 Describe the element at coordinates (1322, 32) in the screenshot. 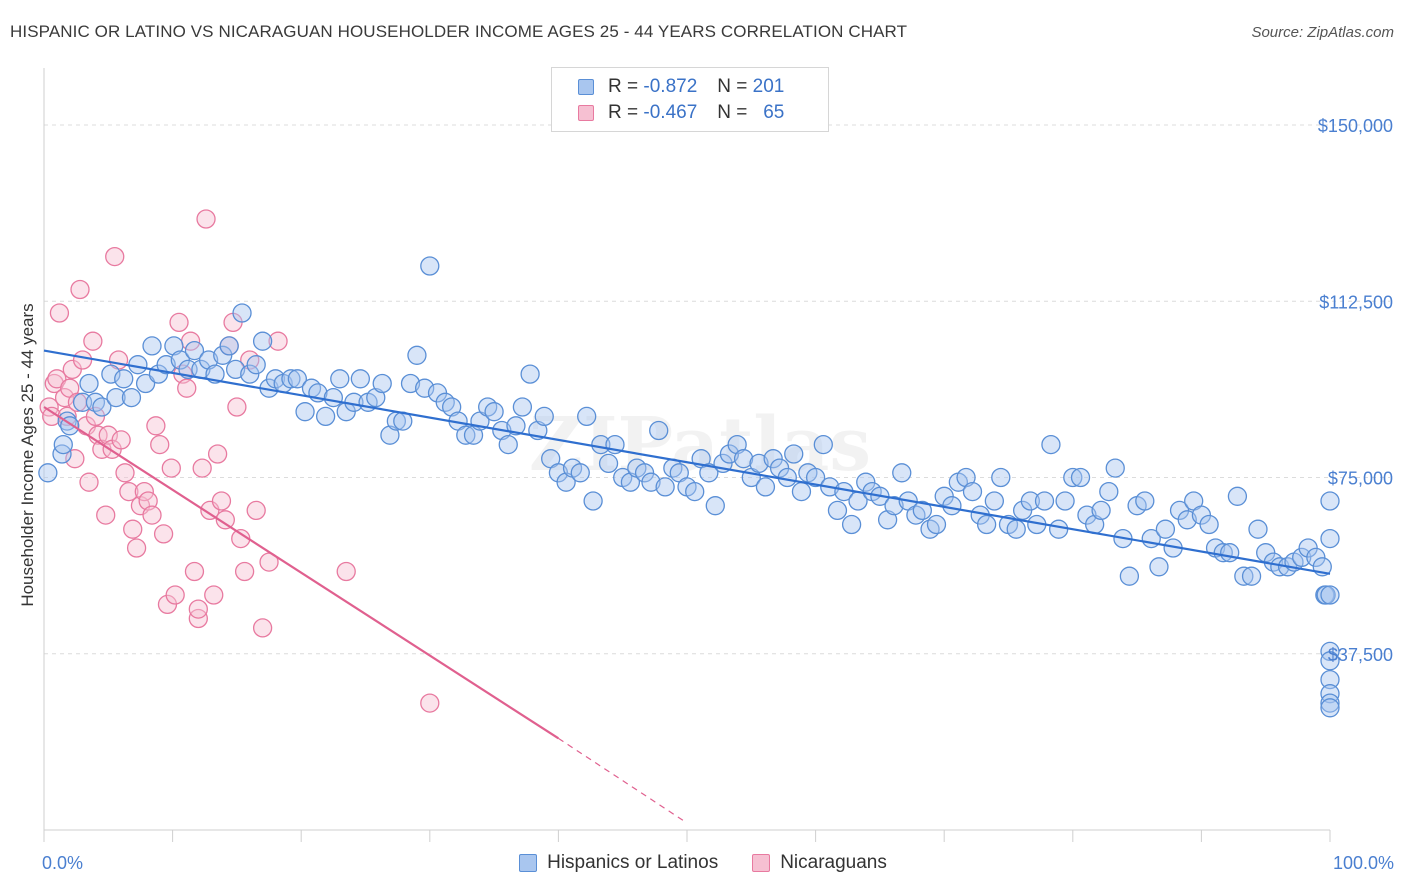

I see `source-label: Source: ZipAtlas.com` at that location.